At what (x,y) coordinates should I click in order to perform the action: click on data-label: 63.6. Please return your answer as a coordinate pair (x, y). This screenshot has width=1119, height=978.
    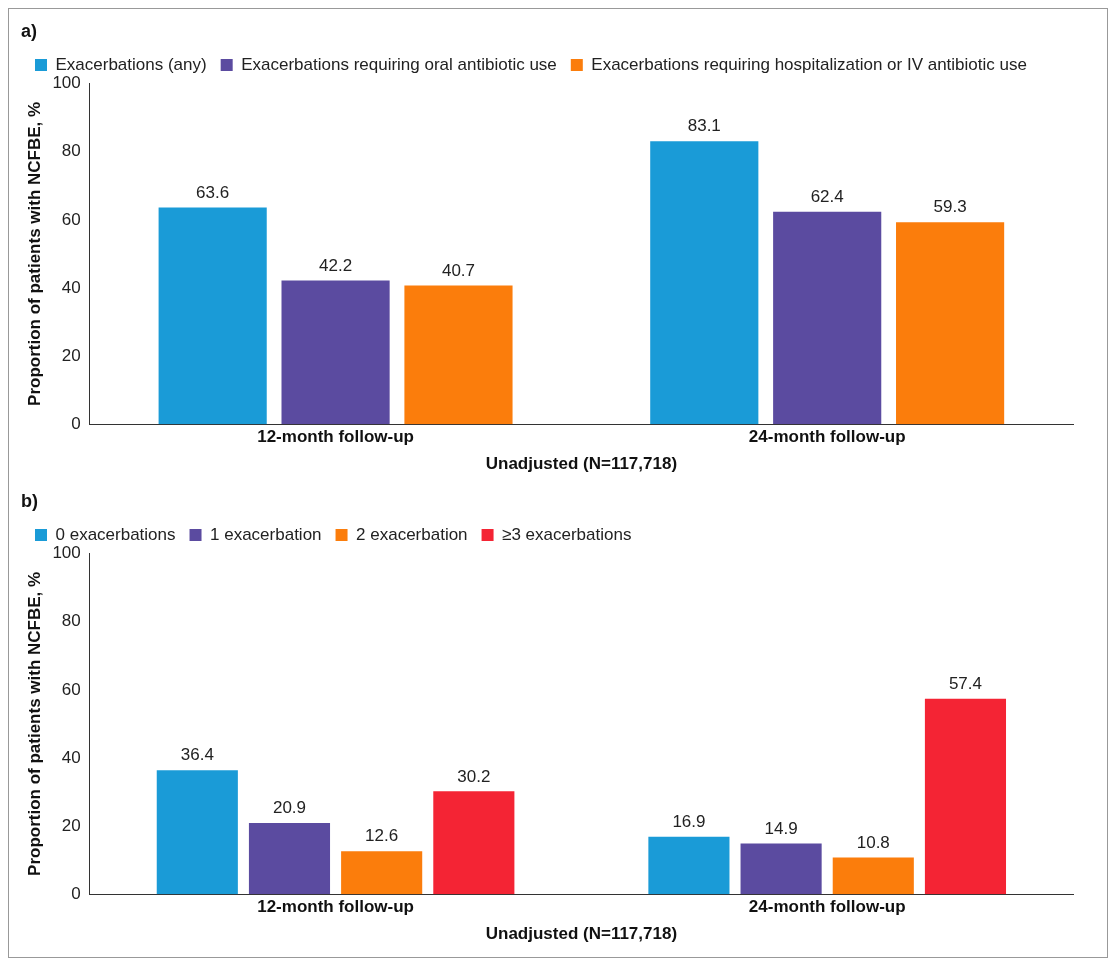
    Looking at the image, I should click on (213, 192).